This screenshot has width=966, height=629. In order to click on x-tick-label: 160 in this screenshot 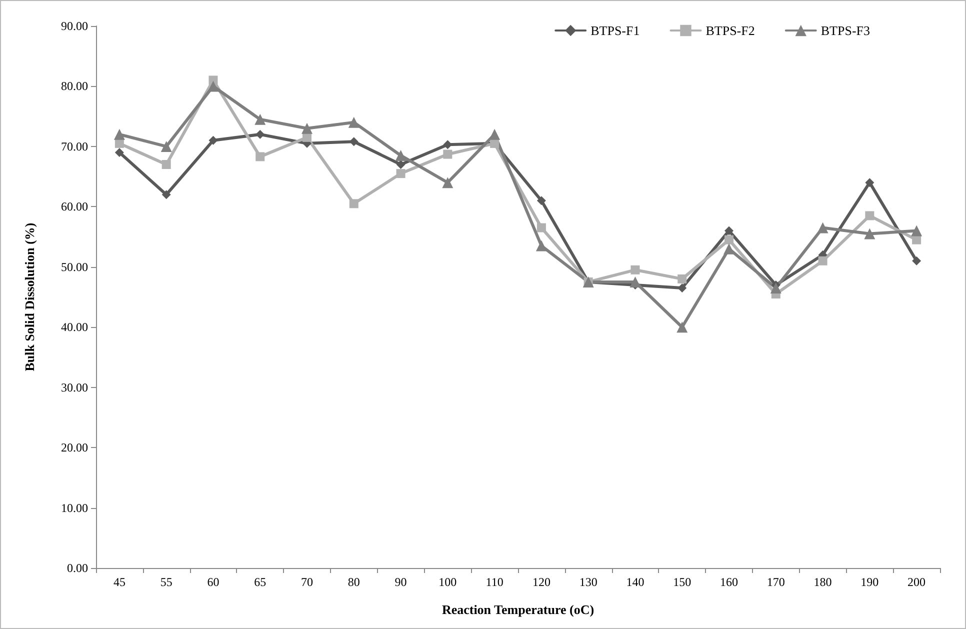, I will do `click(729, 582)`.